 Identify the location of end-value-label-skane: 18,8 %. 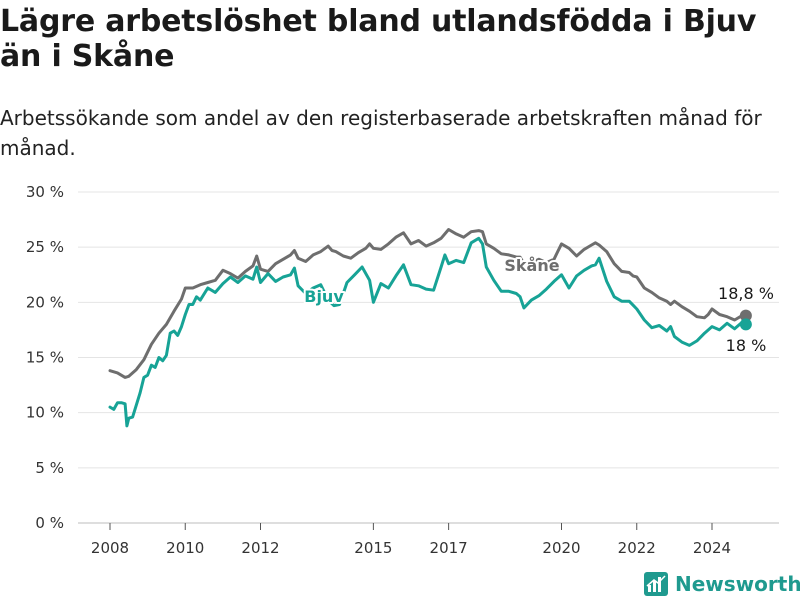
(746, 293).